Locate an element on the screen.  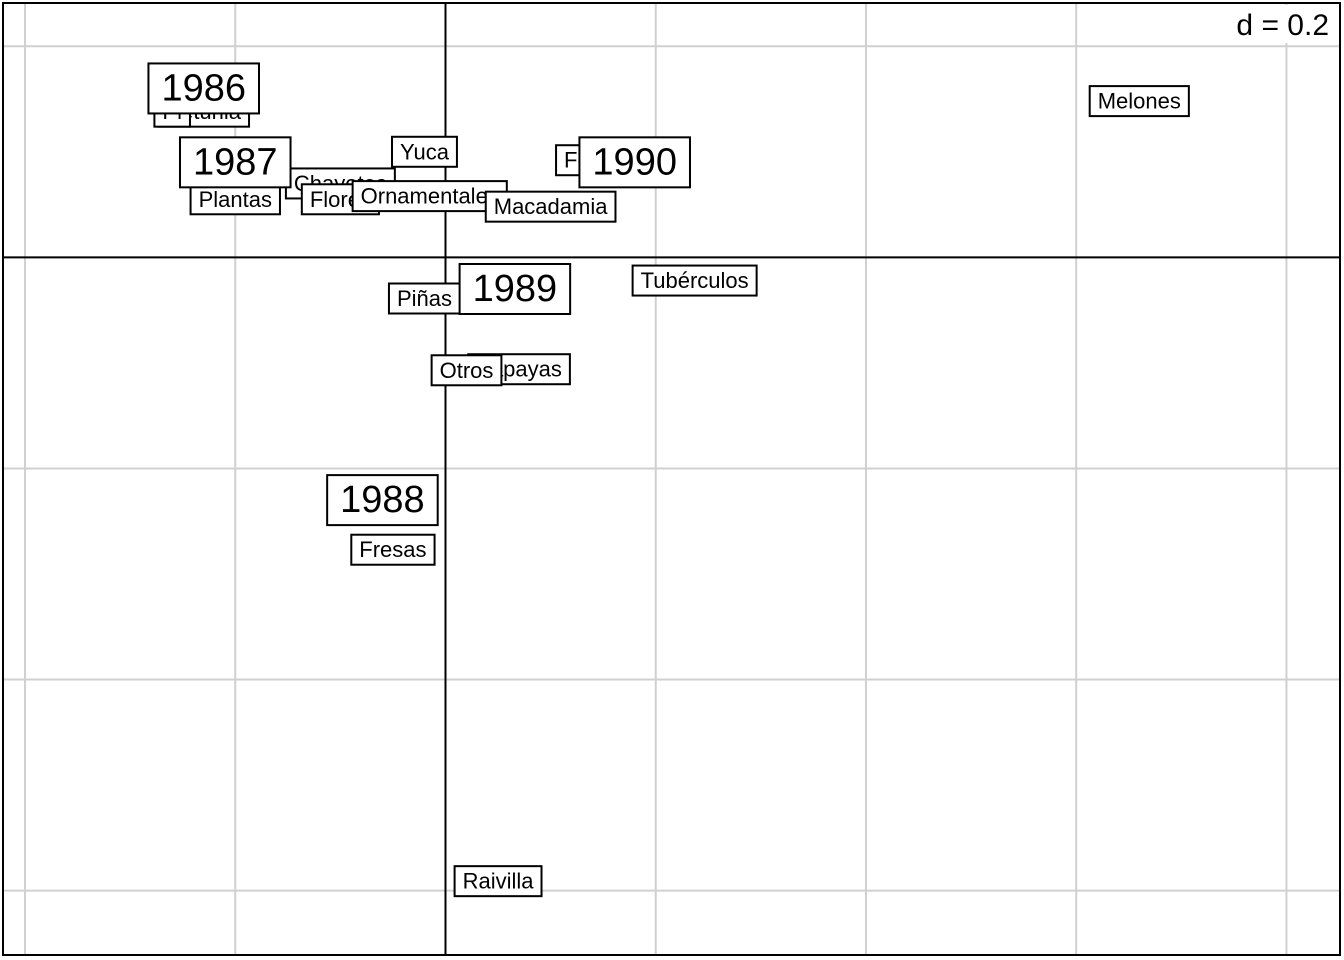
category-label-text: Melones is located at coordinates (1139, 101).